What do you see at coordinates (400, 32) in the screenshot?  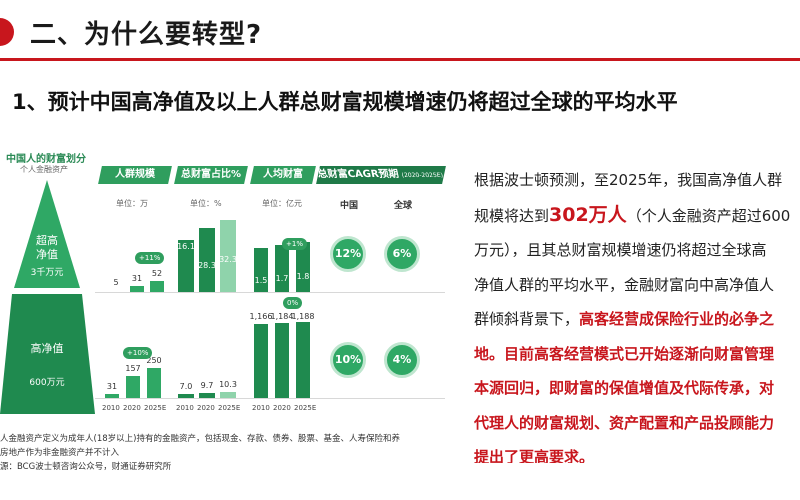 I see `header-bar: 二、为什么要转型?` at bounding box center [400, 32].